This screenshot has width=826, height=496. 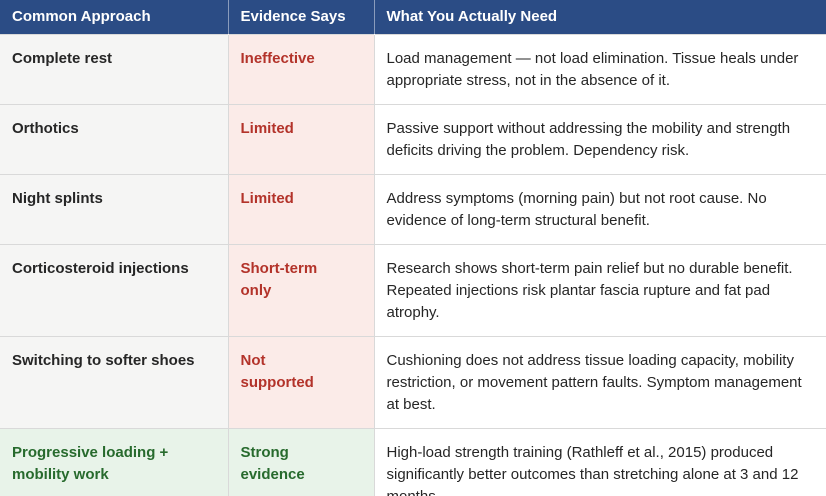 What do you see at coordinates (300, 68) in the screenshot?
I see `evidence-verdict-cell: Ineffective` at bounding box center [300, 68].